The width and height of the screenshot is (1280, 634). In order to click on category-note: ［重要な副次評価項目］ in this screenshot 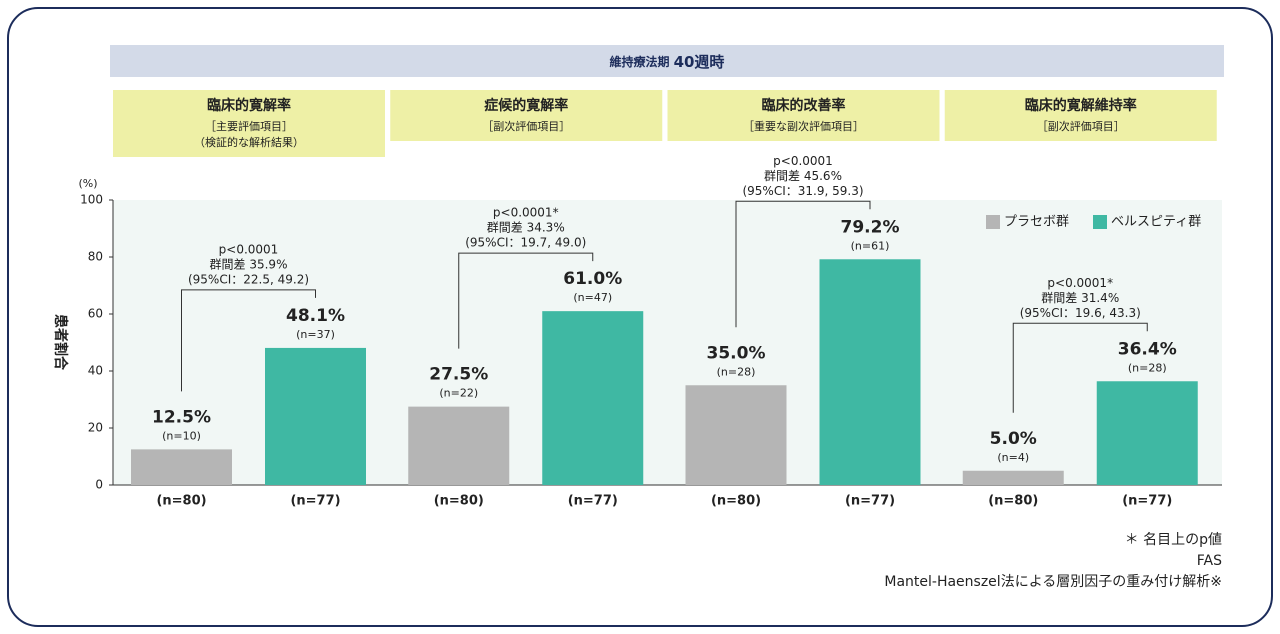, I will do `click(803, 126)`.